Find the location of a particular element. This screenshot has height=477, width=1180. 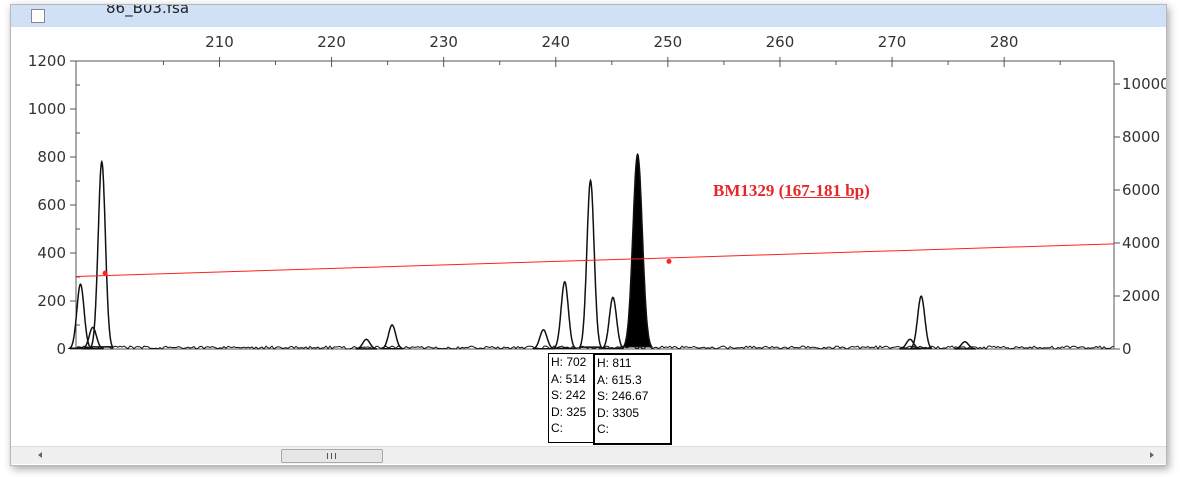

x-tick-label: 230 is located at coordinates (443, 42).